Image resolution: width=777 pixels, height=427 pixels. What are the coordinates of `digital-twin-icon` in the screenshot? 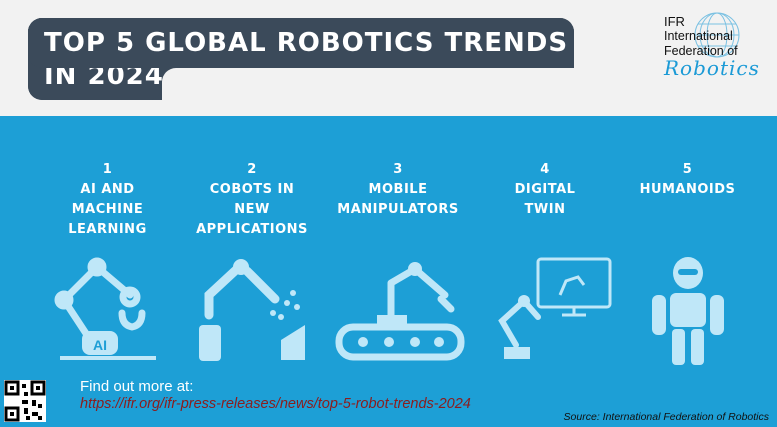 It's located at (555, 308).